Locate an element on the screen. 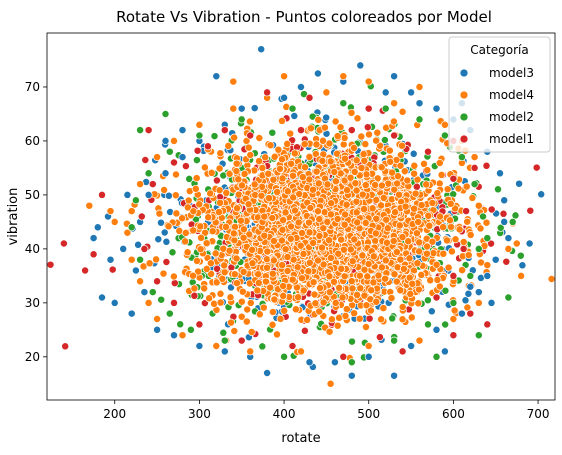 Image resolution: width=562 pixels, height=455 pixels. x-tick-label: 300 is located at coordinates (199, 414).